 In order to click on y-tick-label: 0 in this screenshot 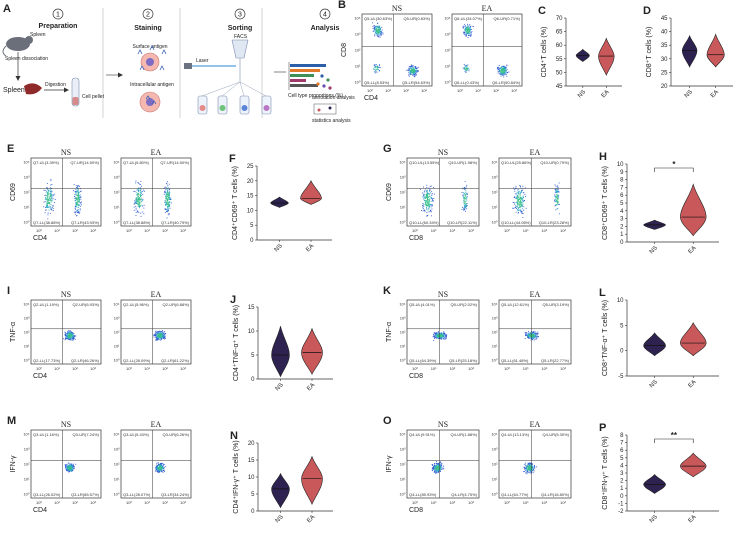, I will do `click(253, 380)`.